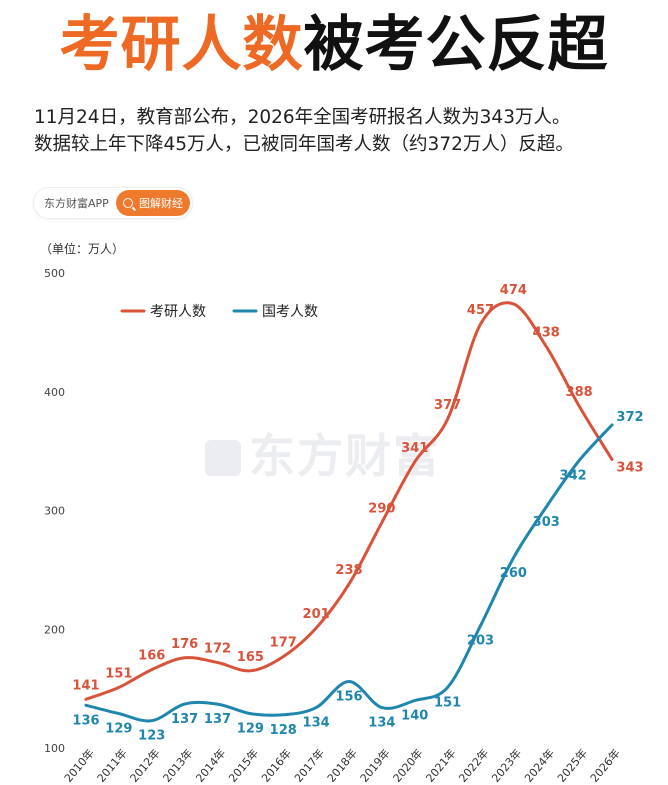 This screenshot has height=785, width=668. What do you see at coordinates (145, 765) in the screenshot?
I see `x-tick-label: 2012年` at bounding box center [145, 765].